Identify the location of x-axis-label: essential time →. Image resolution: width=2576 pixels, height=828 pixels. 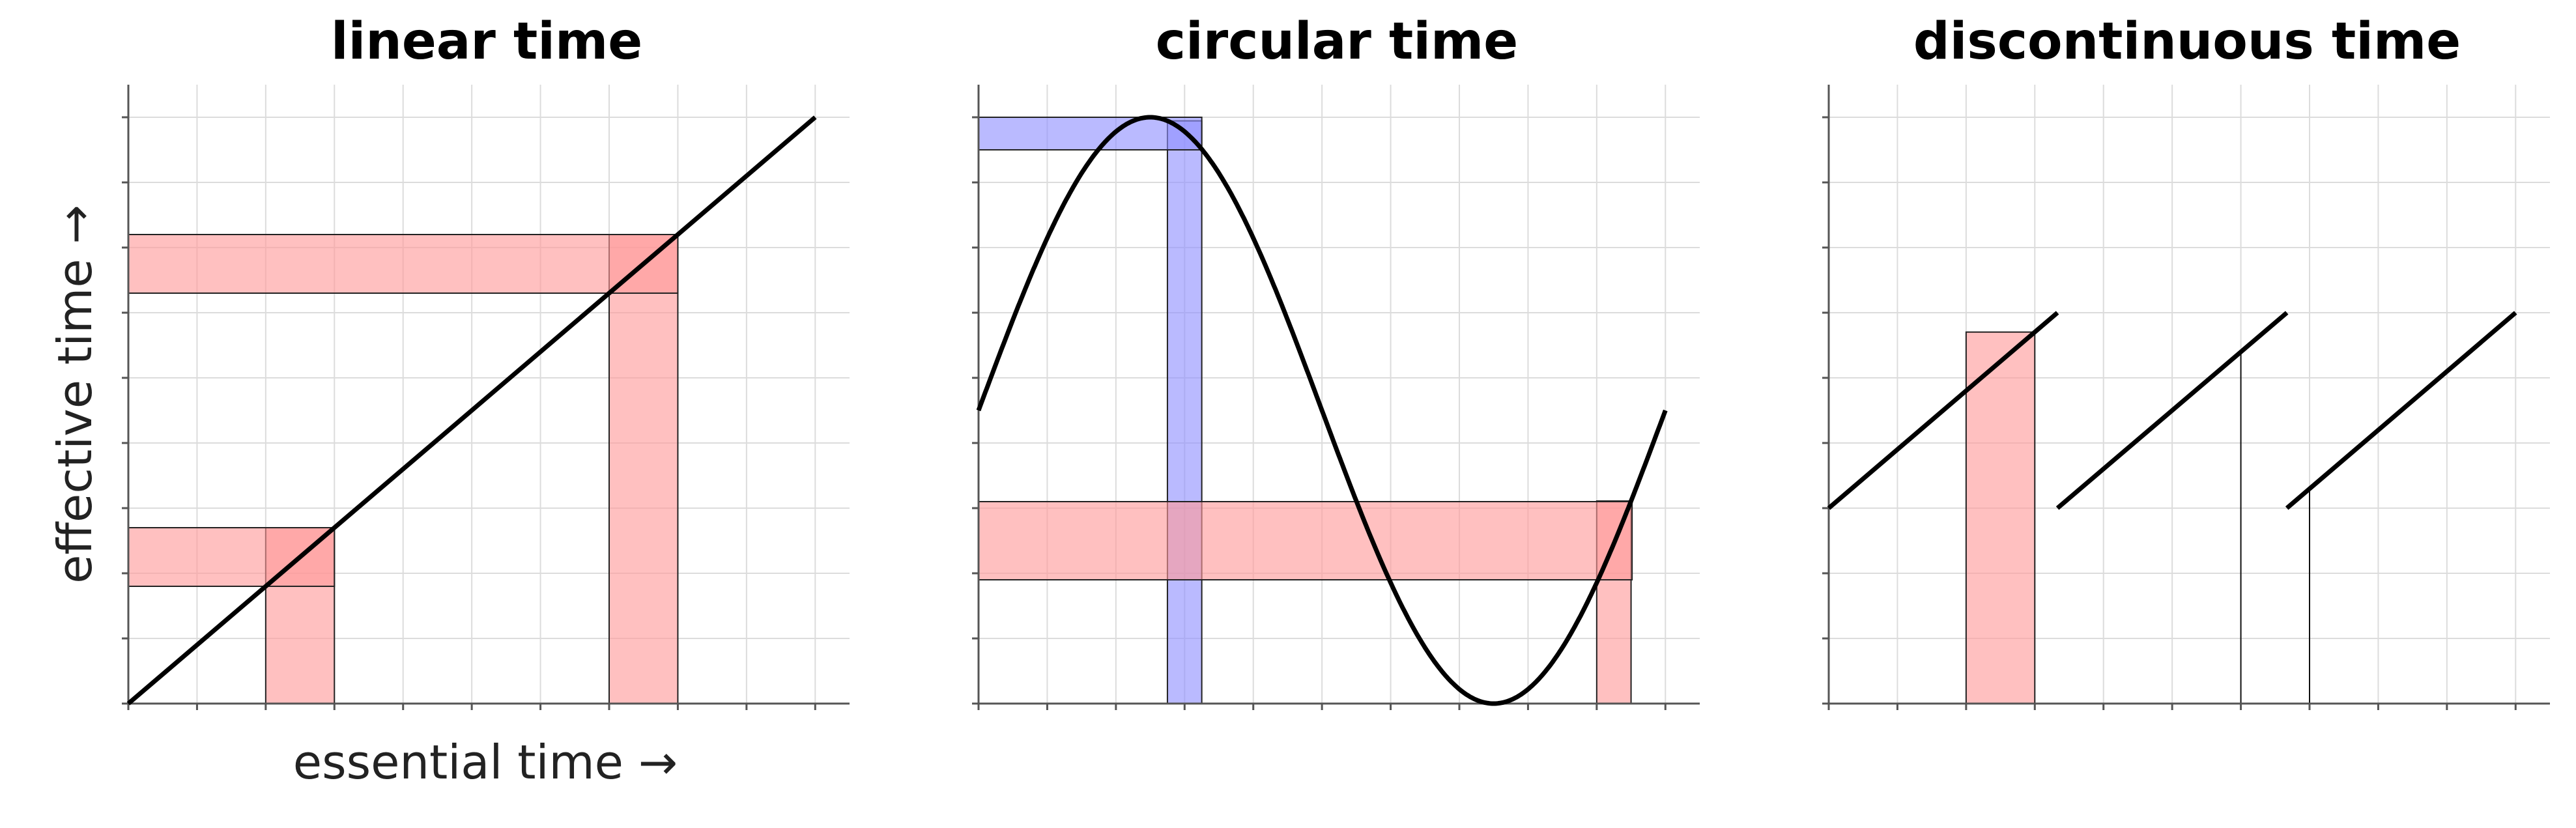
(485, 762).